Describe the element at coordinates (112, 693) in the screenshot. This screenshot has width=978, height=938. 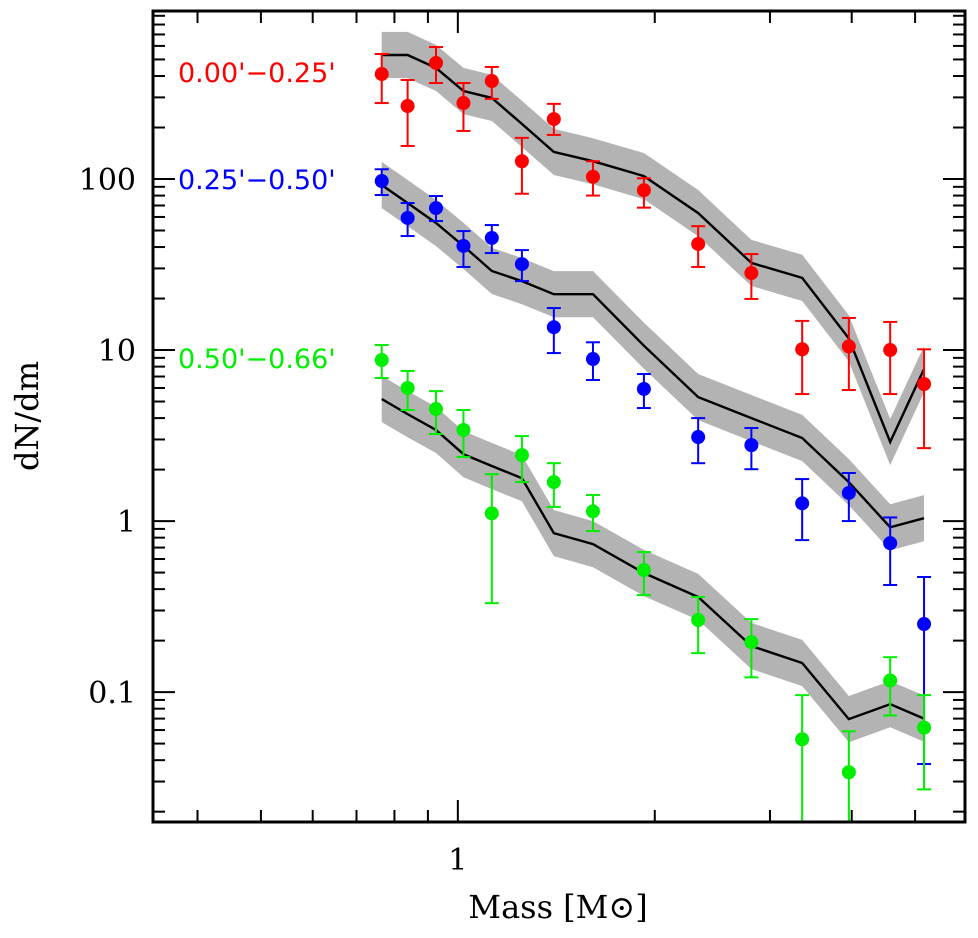
I see `y-tick-label: 0.1` at that location.